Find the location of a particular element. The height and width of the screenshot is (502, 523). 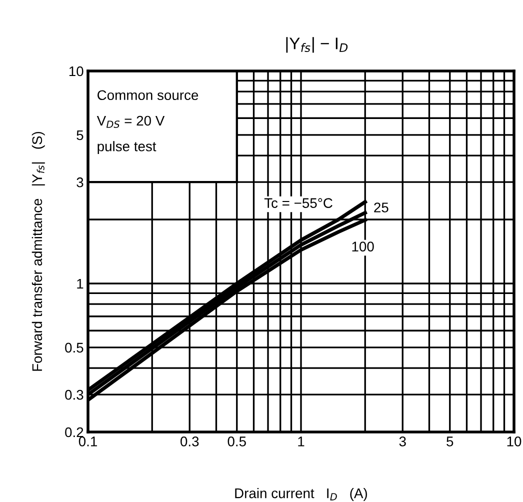

y-tick-label: 10 is located at coordinates (76, 71).